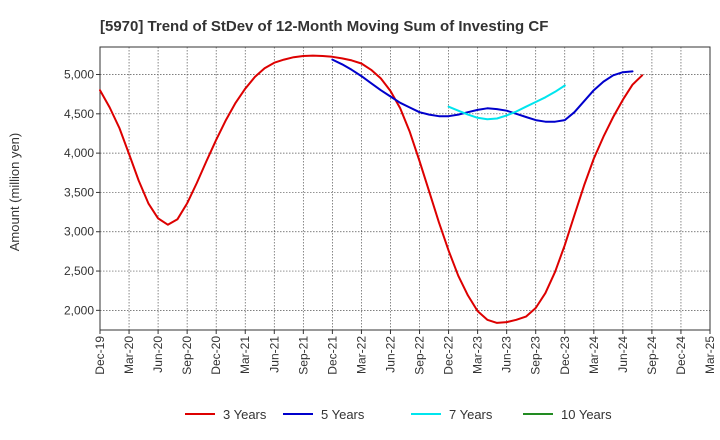  What do you see at coordinates (478, 355) in the screenshot?
I see `x-tick-label: Mar-23` at bounding box center [478, 355].